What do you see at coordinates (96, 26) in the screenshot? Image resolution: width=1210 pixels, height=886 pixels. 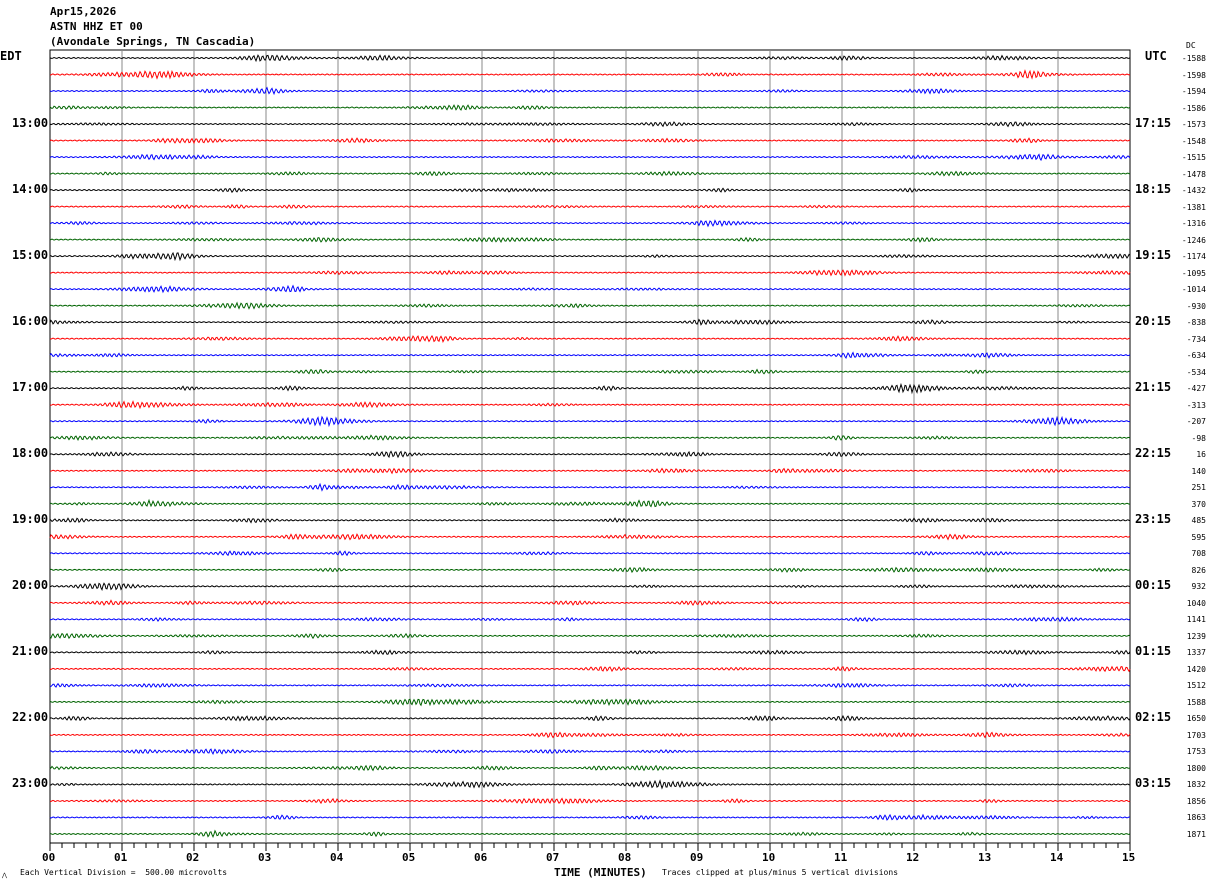 I see `station-label: ASTN HHZ ET 00` at bounding box center [96, 26].